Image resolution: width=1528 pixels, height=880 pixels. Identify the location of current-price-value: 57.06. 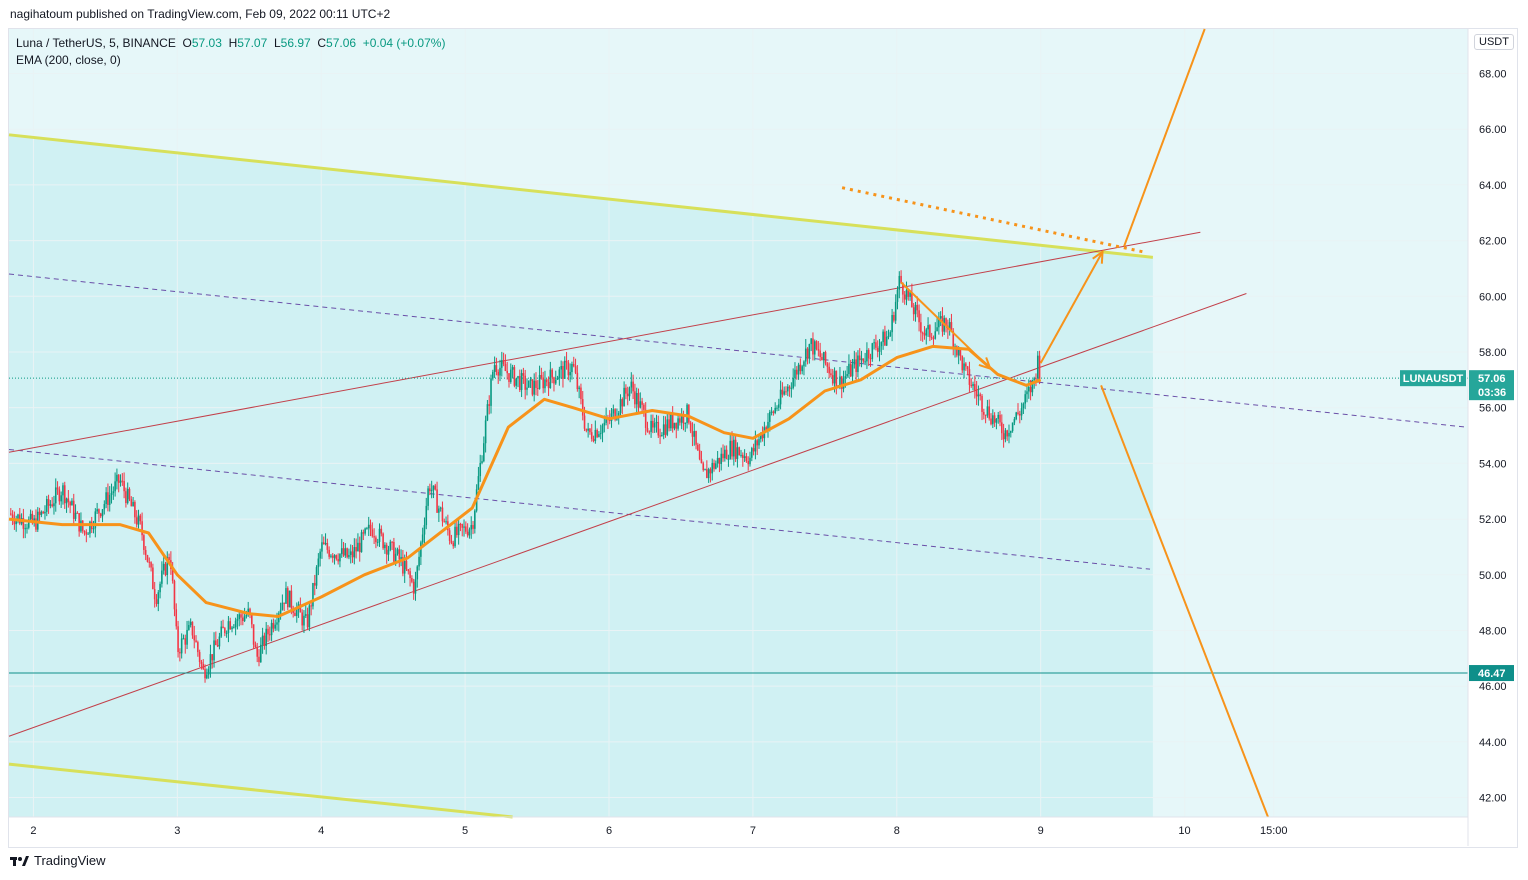
(1492, 379).